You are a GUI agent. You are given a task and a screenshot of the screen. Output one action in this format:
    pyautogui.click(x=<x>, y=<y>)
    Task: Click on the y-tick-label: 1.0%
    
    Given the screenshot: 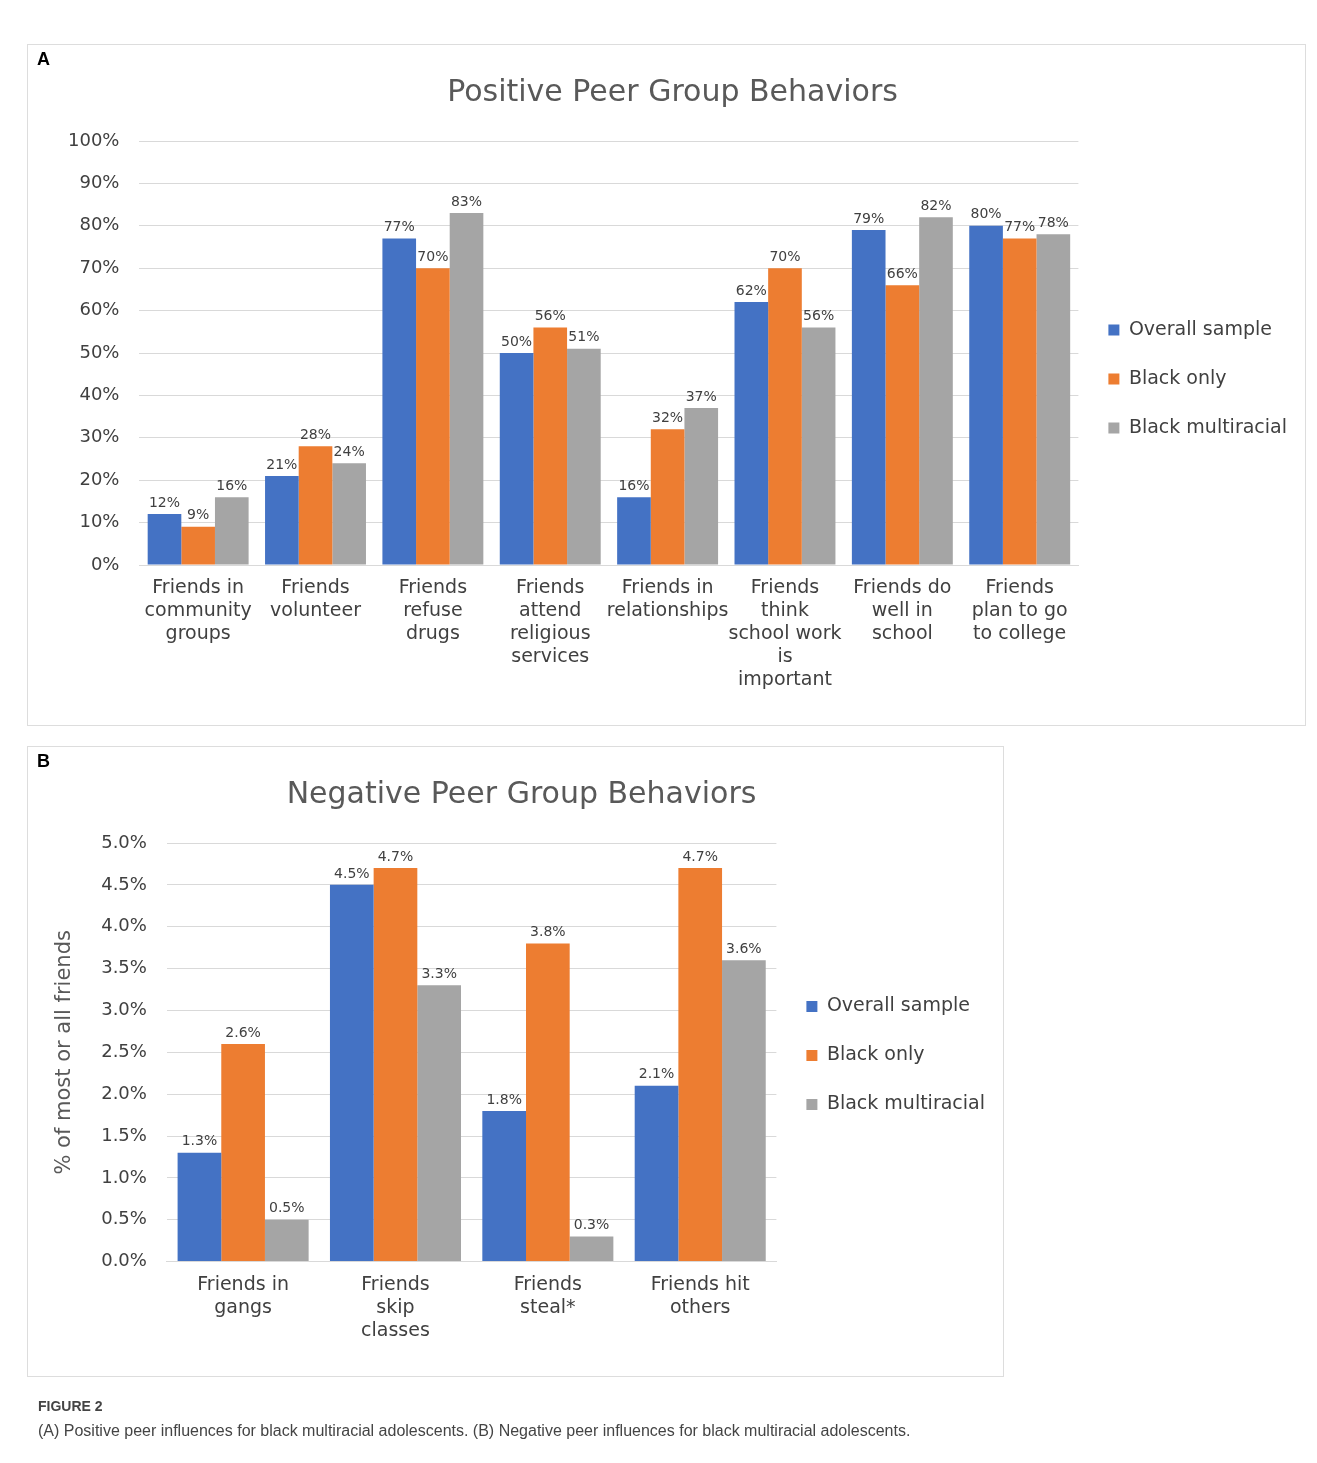 What is the action you would take?
    pyautogui.click(x=124, y=1176)
    